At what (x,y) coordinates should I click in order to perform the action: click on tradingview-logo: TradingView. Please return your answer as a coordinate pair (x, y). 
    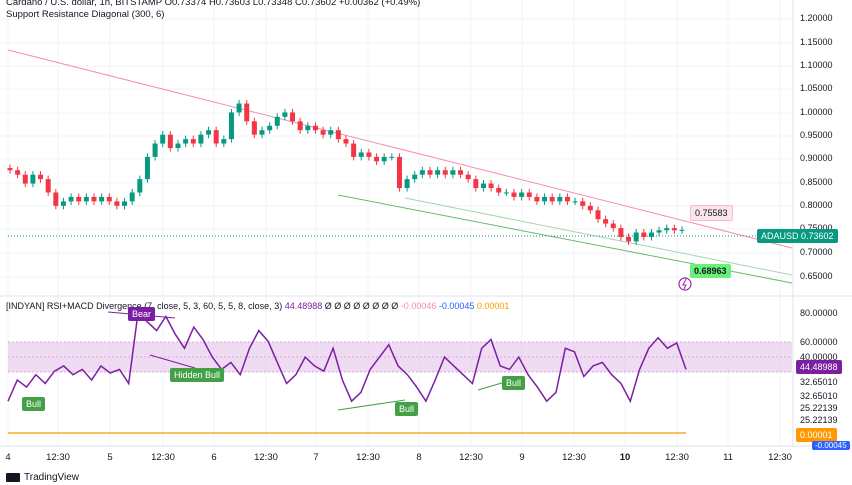
    Looking at the image, I should click on (42, 477).